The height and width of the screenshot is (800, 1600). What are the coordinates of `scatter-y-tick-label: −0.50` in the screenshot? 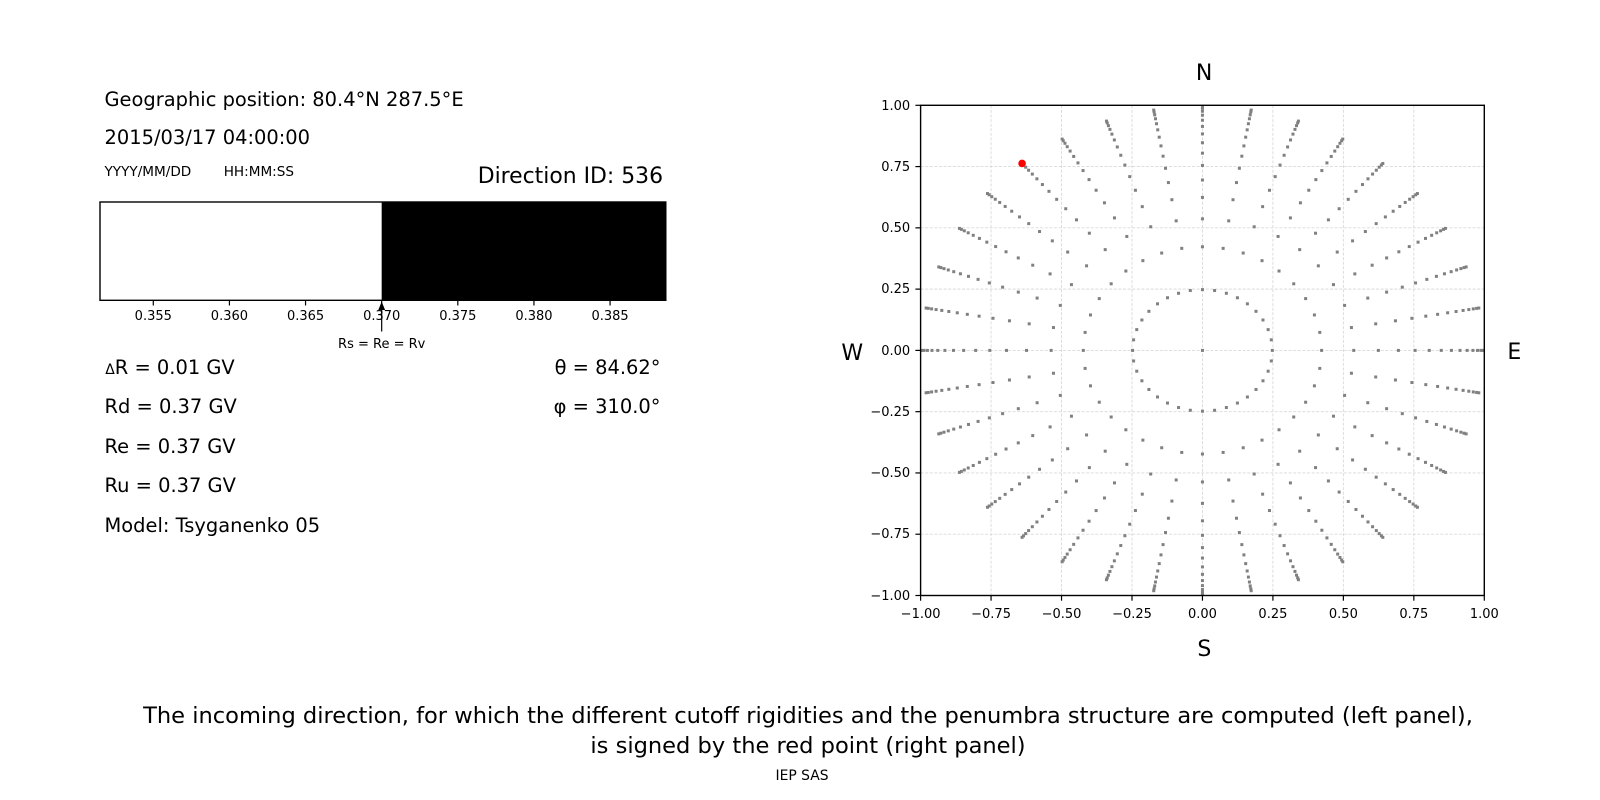 It's located at (890, 474).